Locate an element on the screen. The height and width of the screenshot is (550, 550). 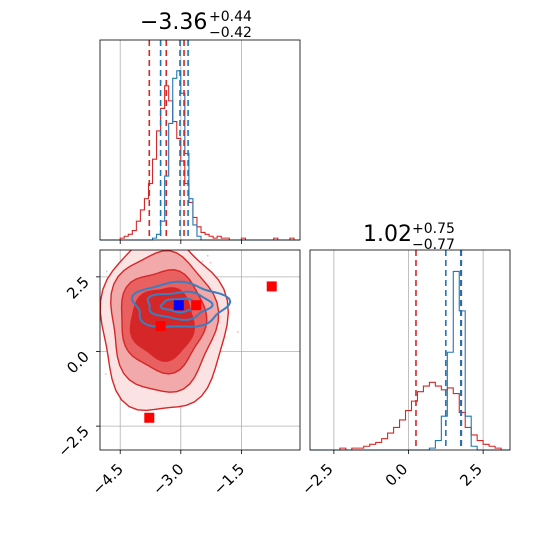
markers is located at coordinates (210, 352).